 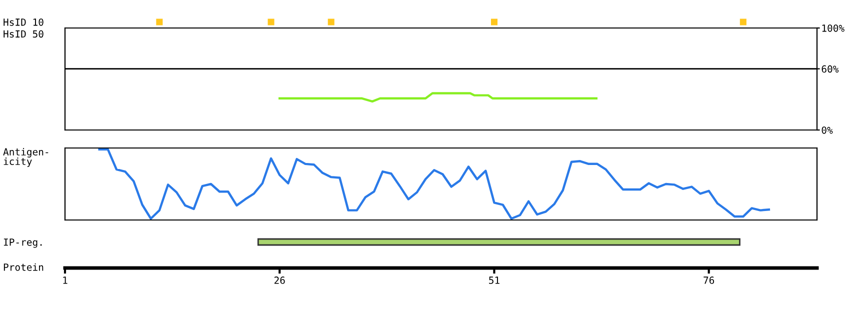 I want to click on y-tick-label: 100%, so click(x=833, y=28).